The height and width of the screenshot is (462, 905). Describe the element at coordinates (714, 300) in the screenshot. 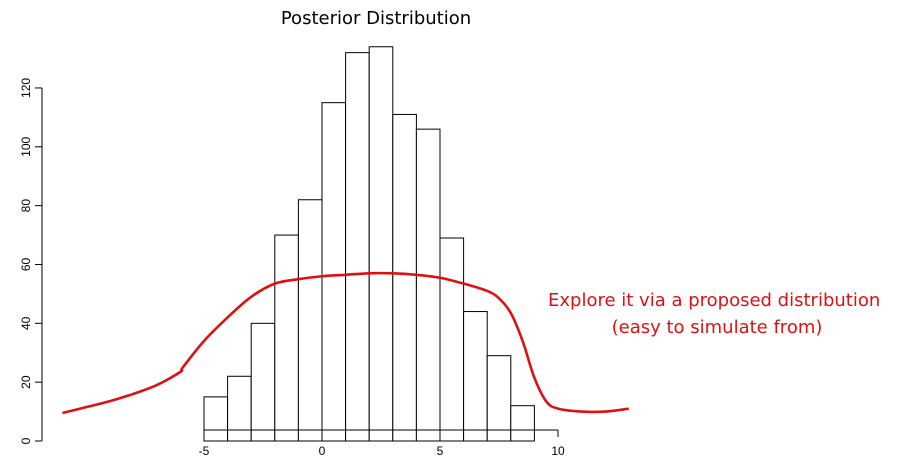

I see `annotation-line-1: Explore it via a proposed distribution` at that location.